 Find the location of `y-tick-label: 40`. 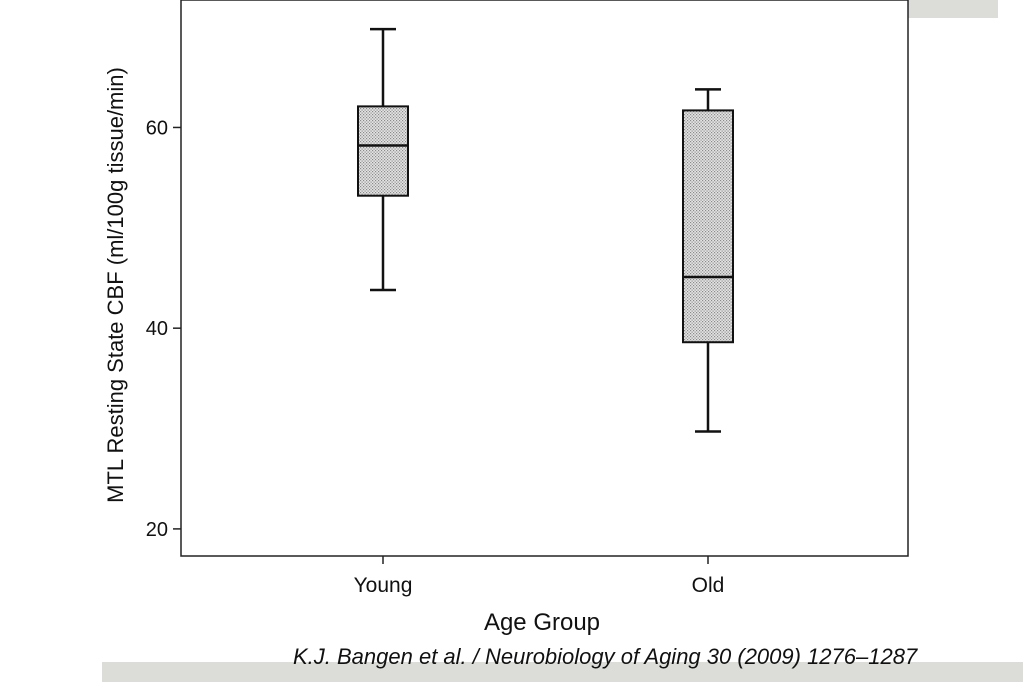

y-tick-label: 40 is located at coordinates (157, 329).